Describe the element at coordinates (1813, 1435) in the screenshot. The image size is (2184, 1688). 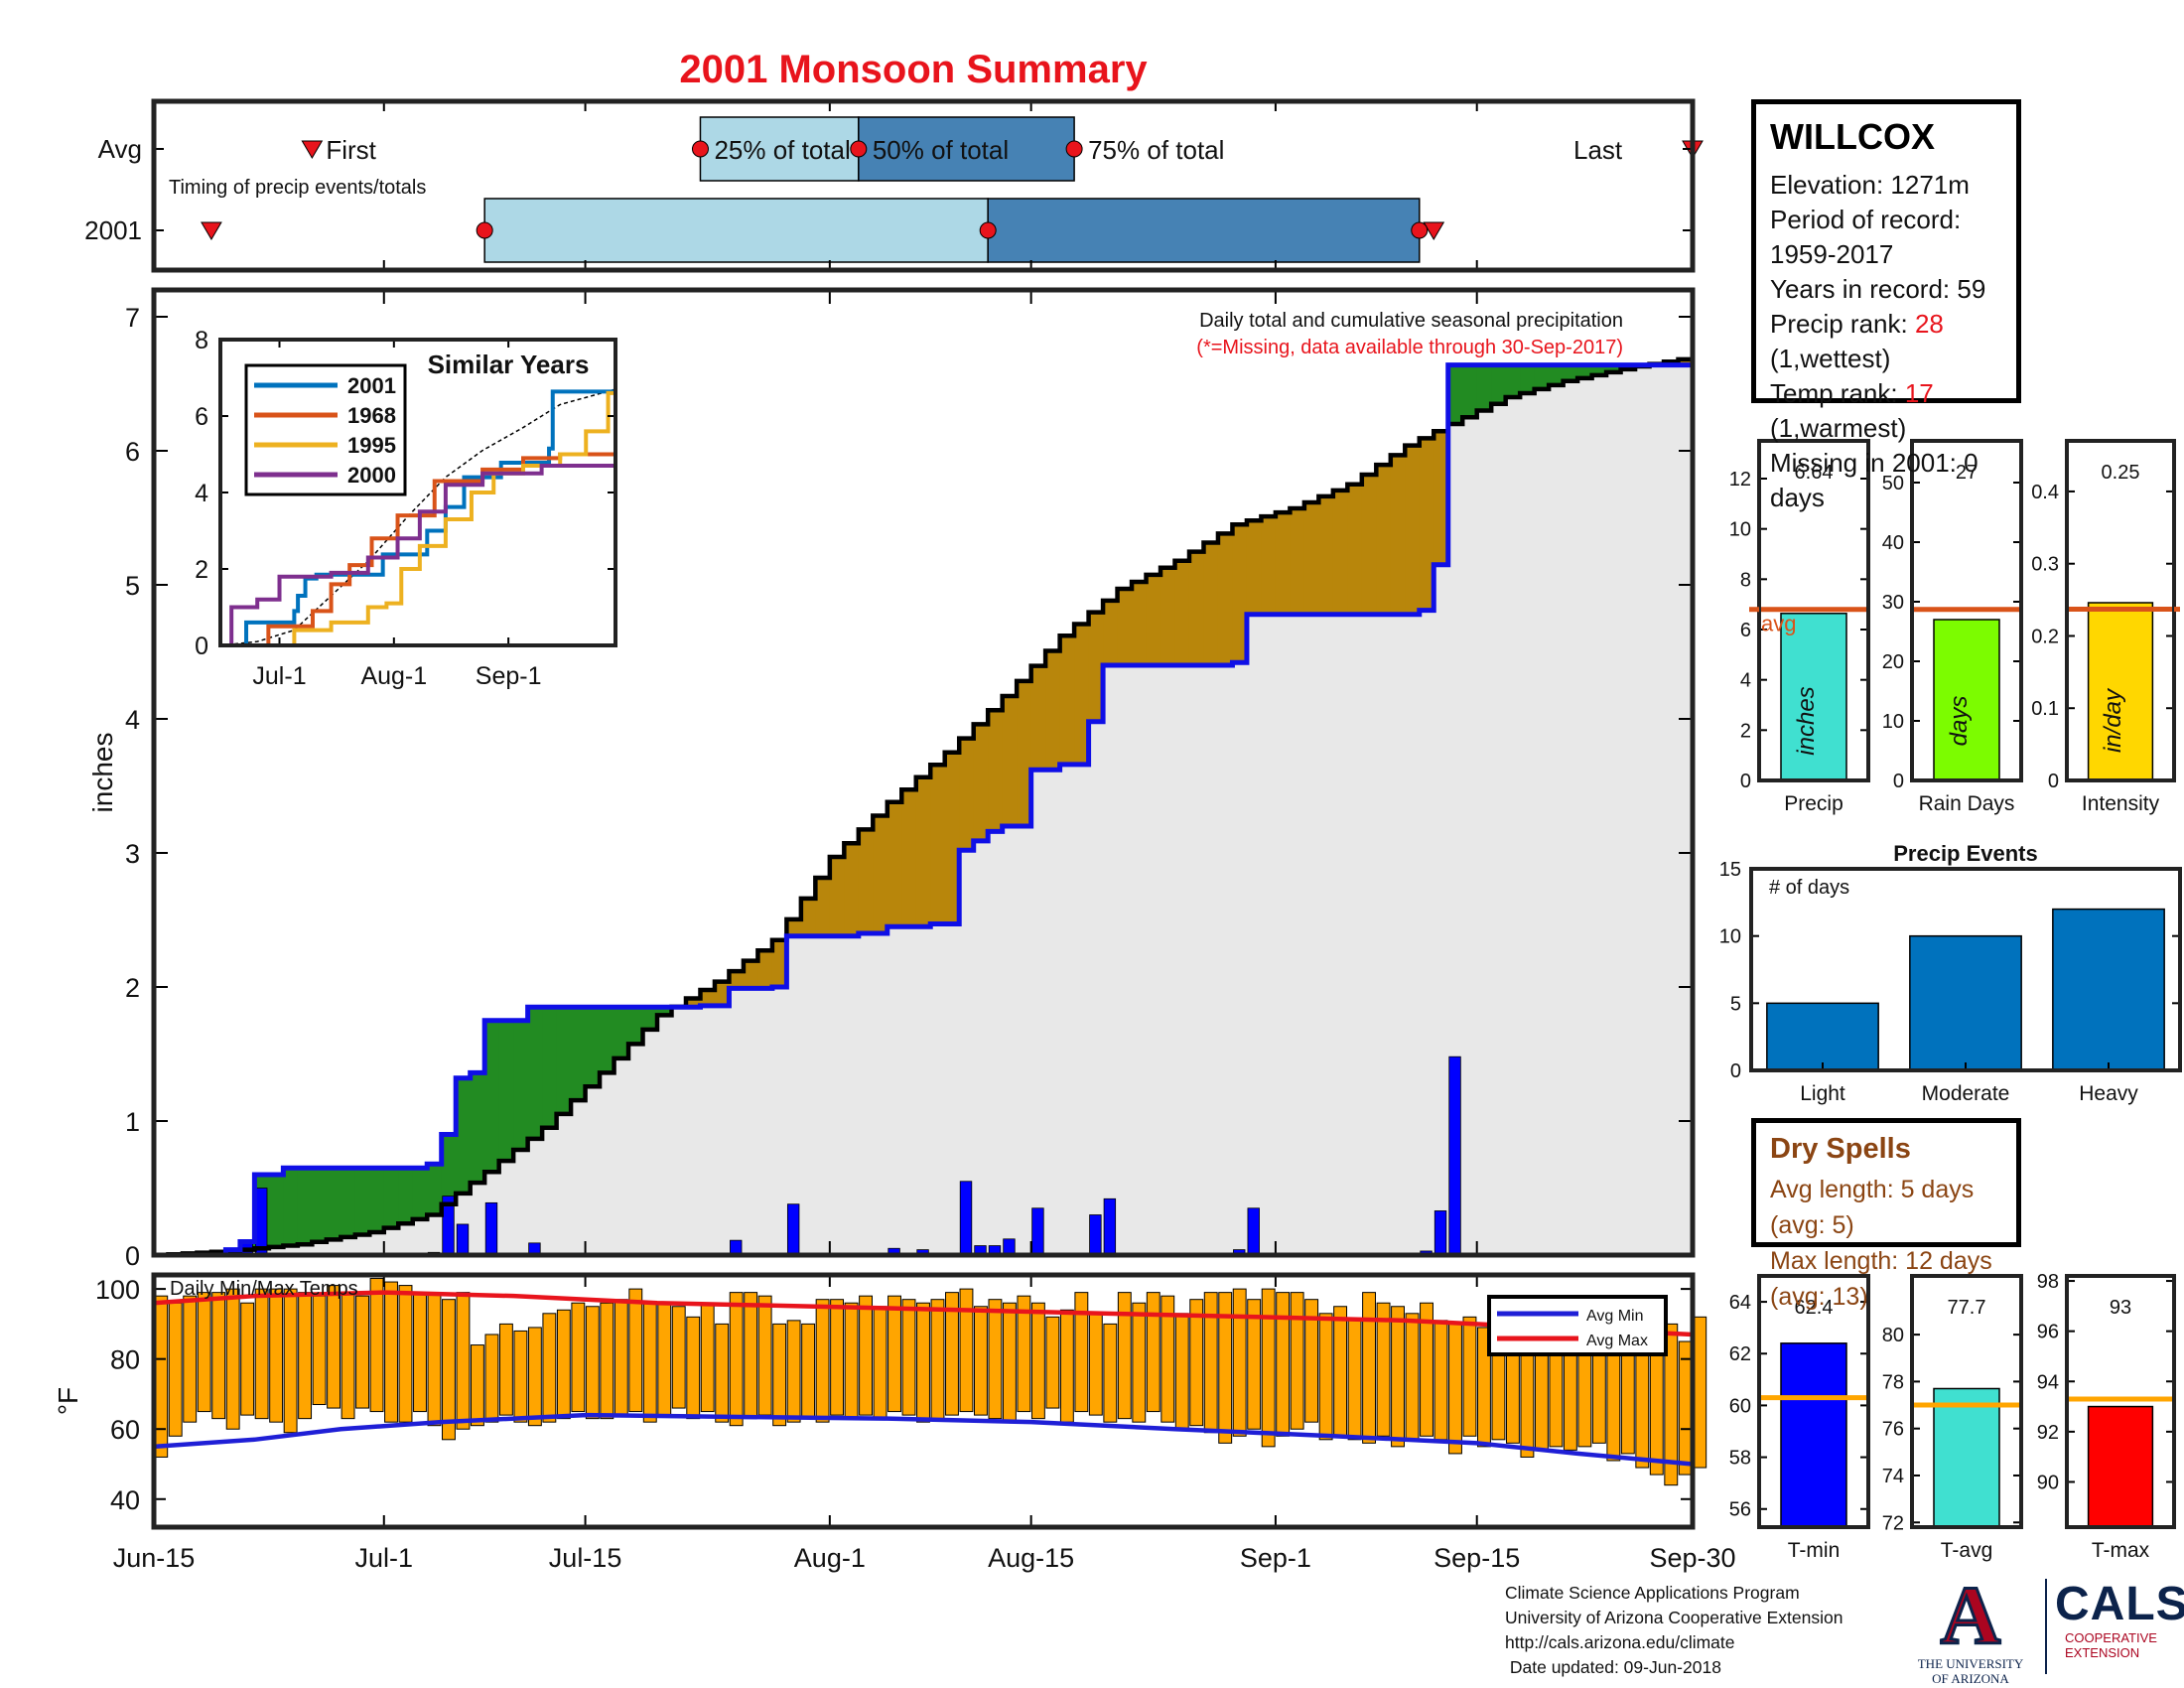
I see `t_min-bar` at that location.